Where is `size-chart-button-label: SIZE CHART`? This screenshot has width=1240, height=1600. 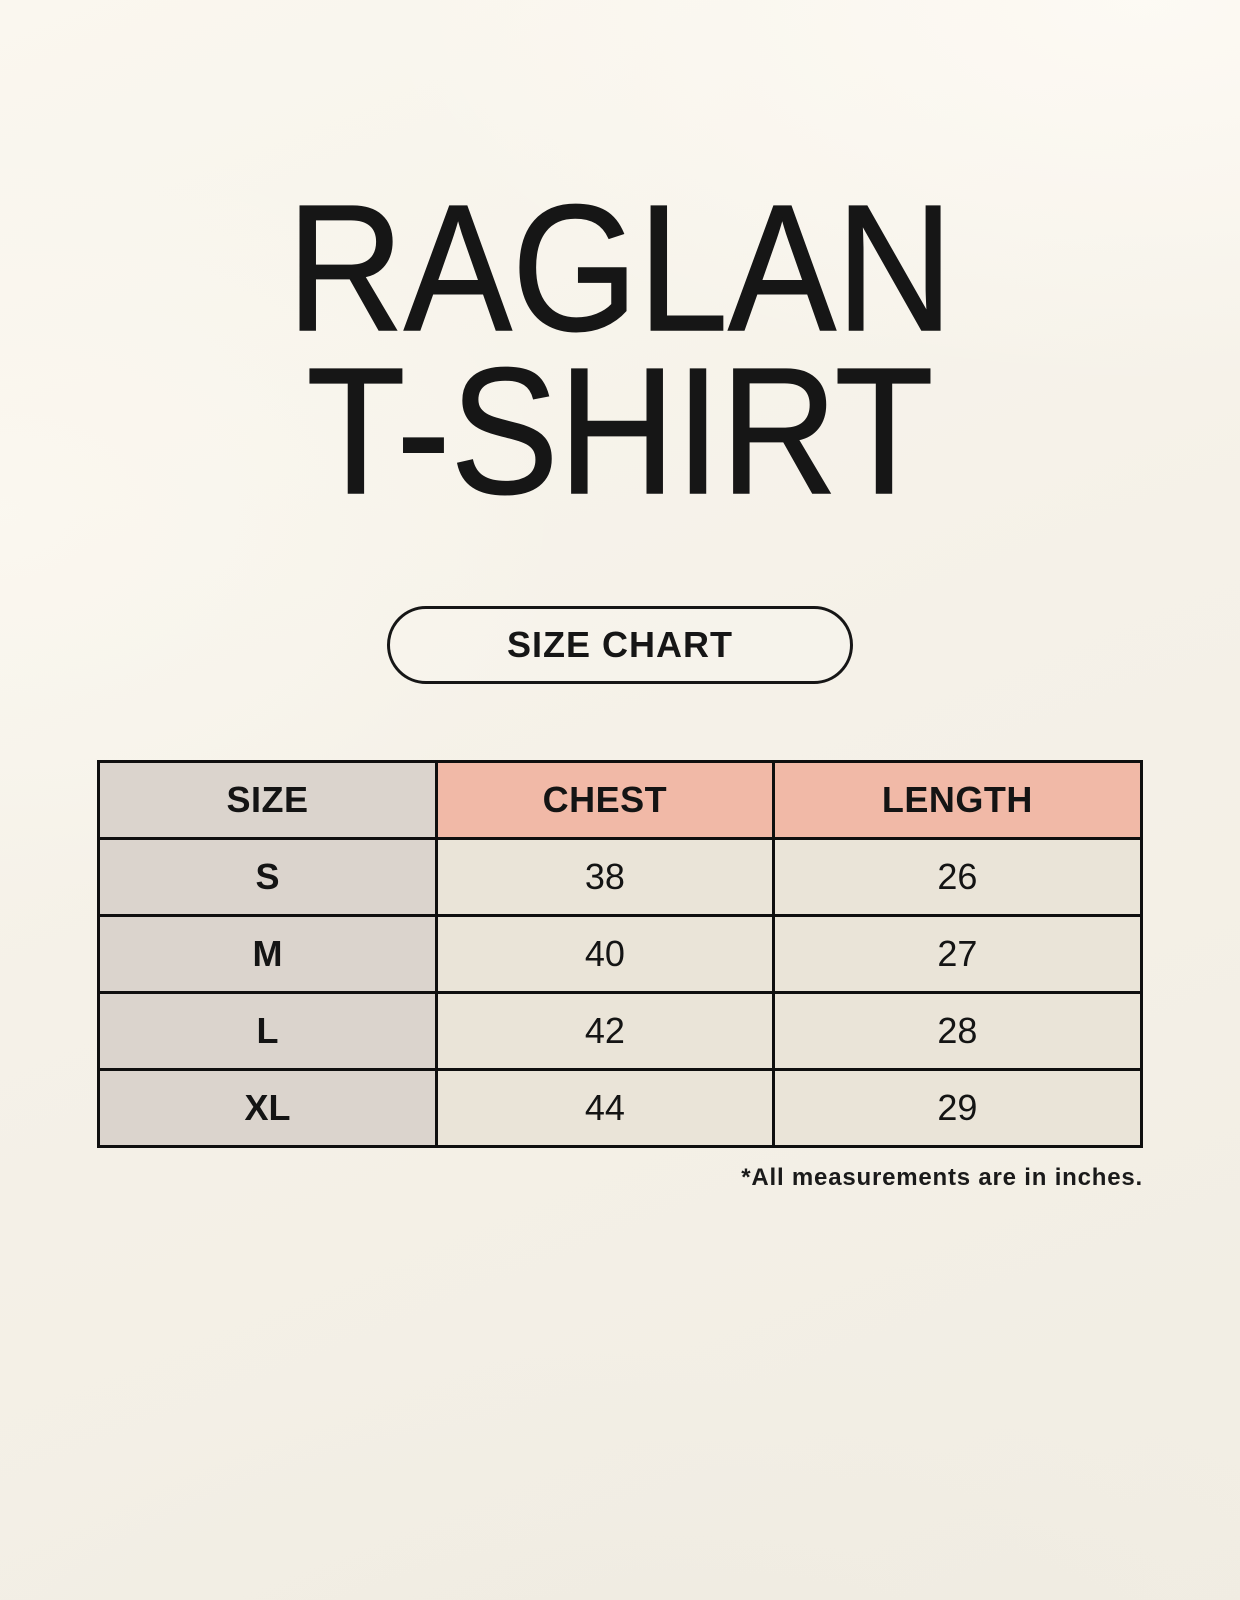
size-chart-button-label: SIZE CHART is located at coordinates (620, 644).